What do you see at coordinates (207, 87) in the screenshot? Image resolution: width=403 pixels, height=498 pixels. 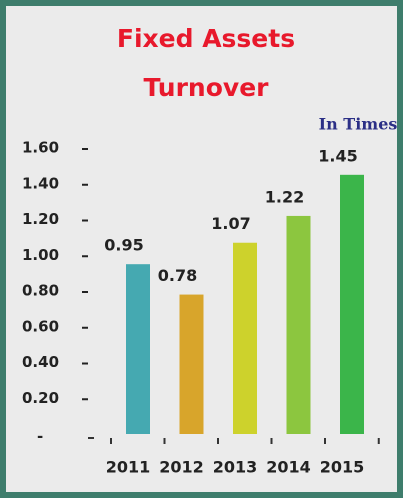 I see `chart-title: Turnover` at bounding box center [207, 87].